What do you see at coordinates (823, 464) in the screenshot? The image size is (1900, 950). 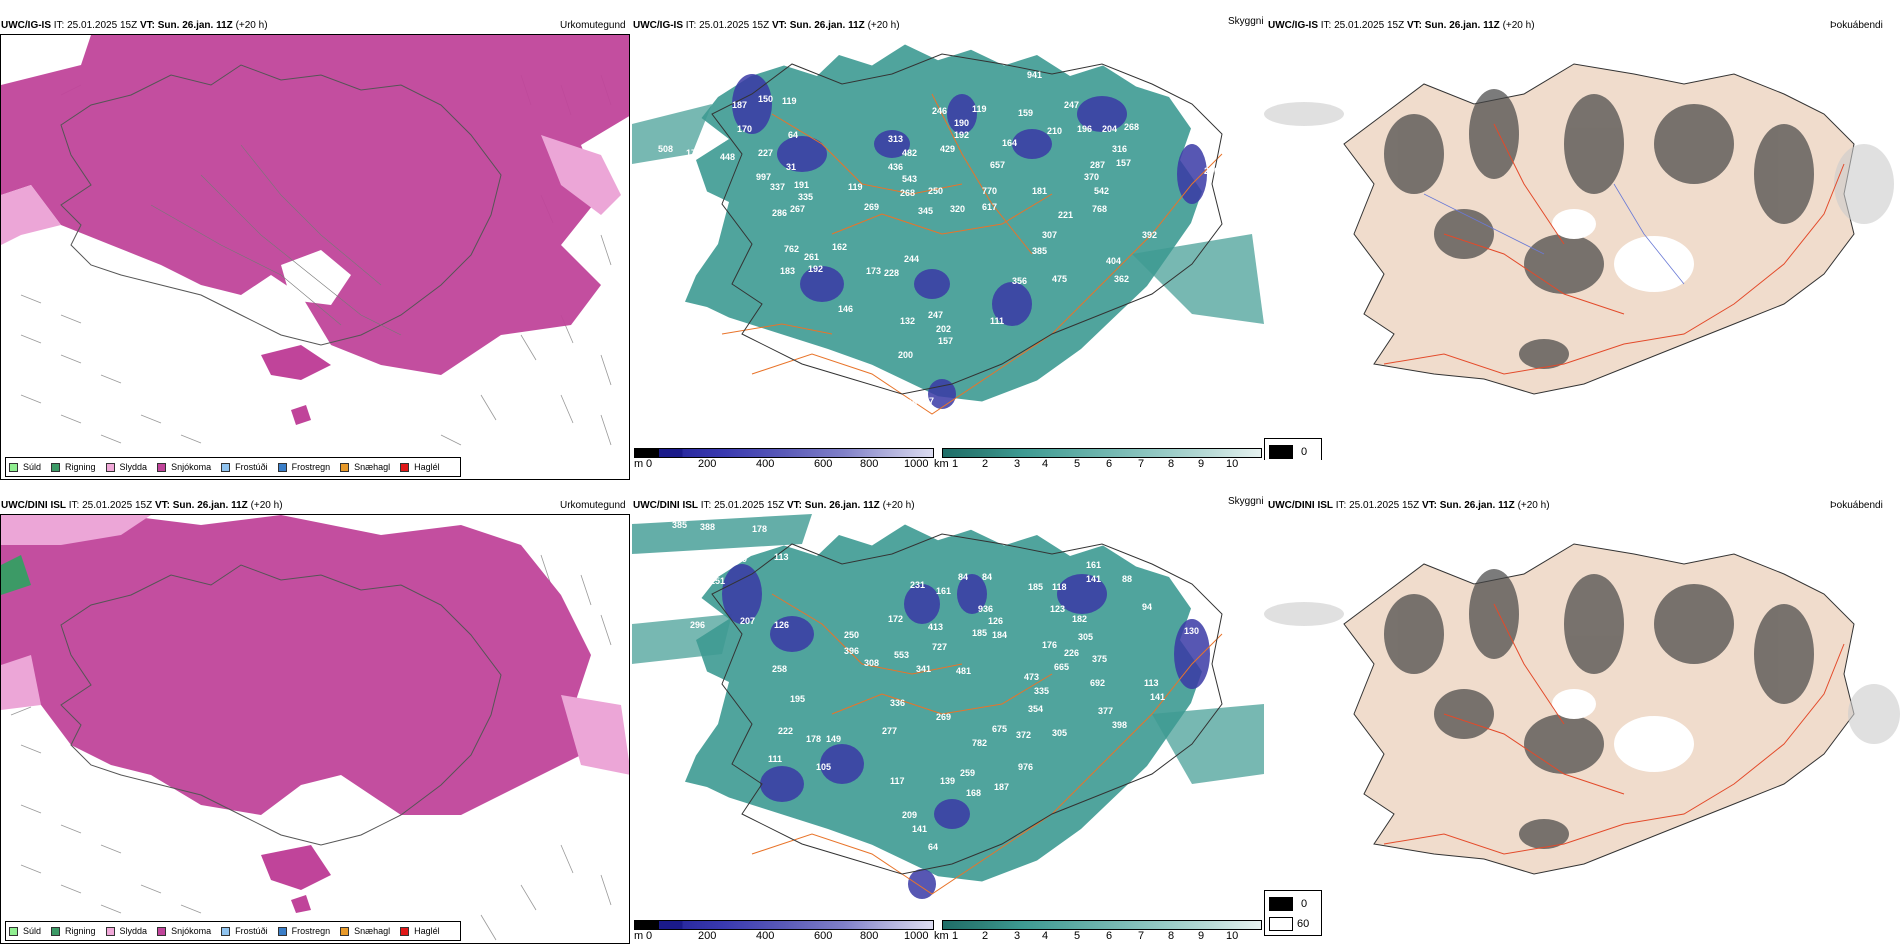 I see `bar-tick: 600` at bounding box center [823, 464].